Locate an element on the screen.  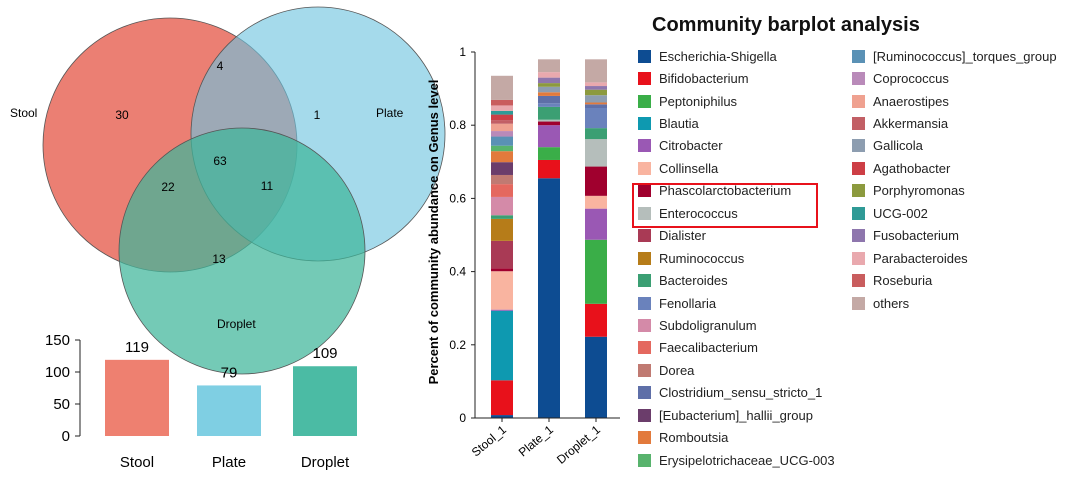
small-chart-ytick-label: 50 is located at coordinates (61, 404).